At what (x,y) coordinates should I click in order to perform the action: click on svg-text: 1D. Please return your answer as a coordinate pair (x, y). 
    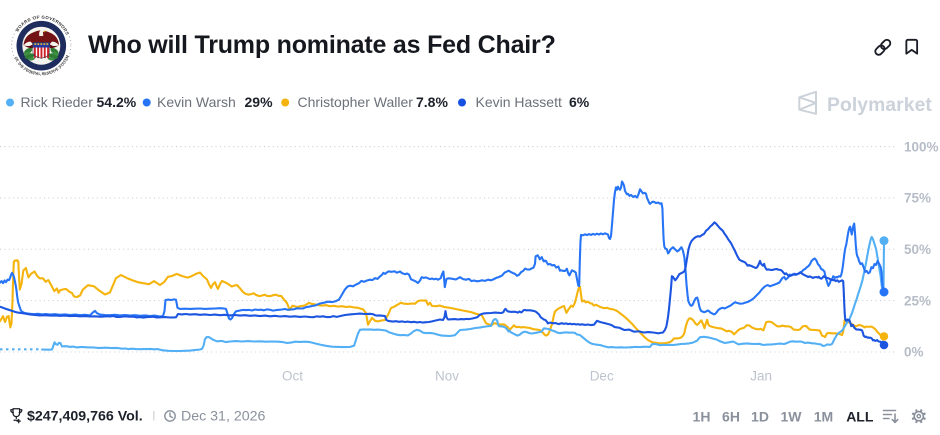
    Looking at the image, I should click on (760, 417).